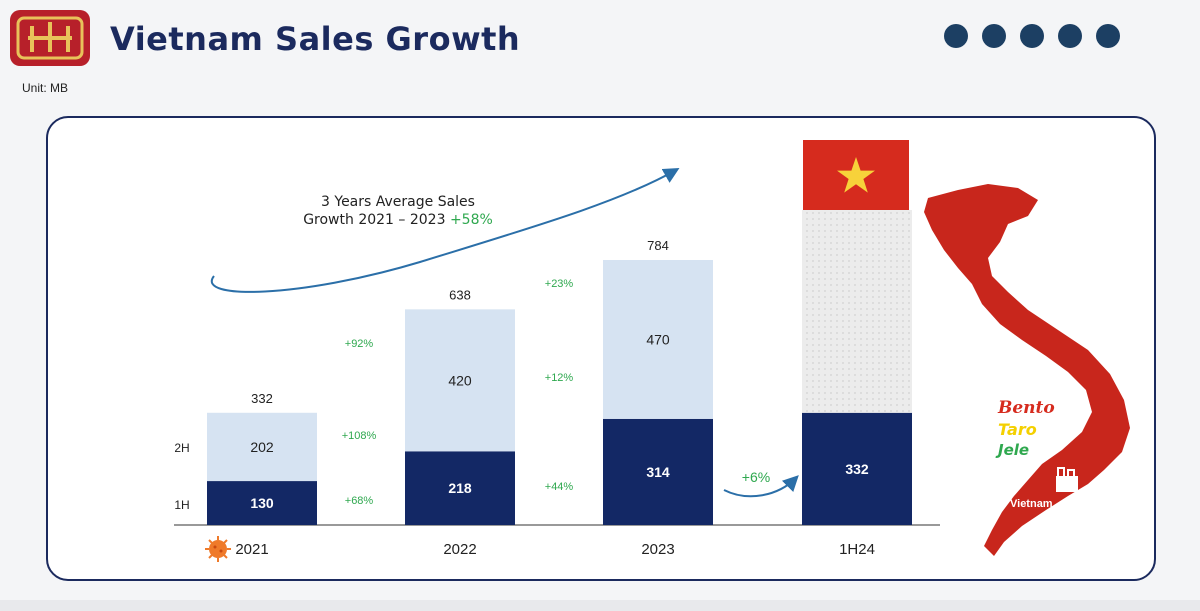 This screenshot has width=1200, height=611. I want to click on bar-2h-2023, so click(658, 339).